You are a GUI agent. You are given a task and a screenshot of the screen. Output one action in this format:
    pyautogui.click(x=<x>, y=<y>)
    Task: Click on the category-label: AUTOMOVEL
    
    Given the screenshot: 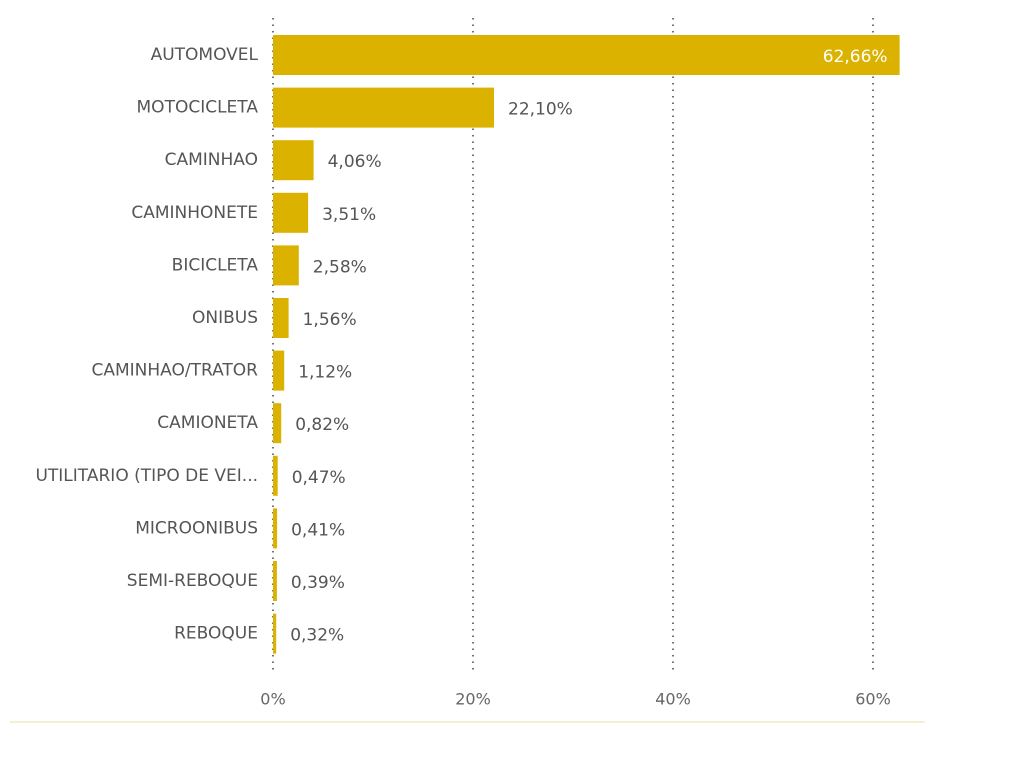 What is the action you would take?
    pyautogui.click(x=205, y=55)
    